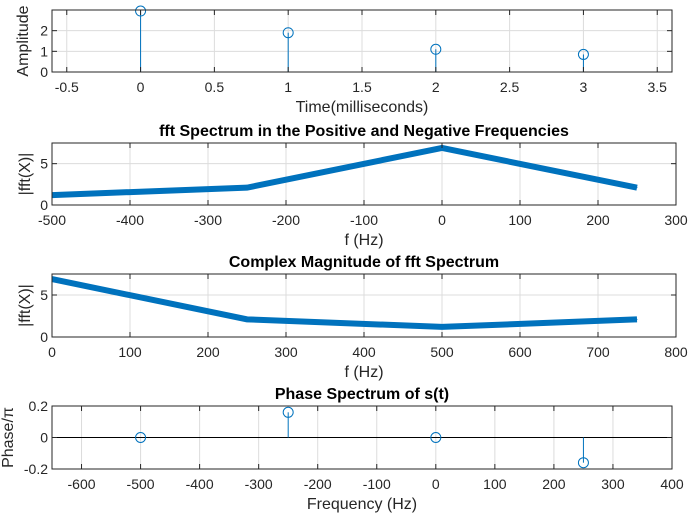 The image size is (690, 515). Describe the element at coordinates (364, 262) in the screenshot. I see `chart-title: Complex Magnitude of fft Spectrum` at that location.